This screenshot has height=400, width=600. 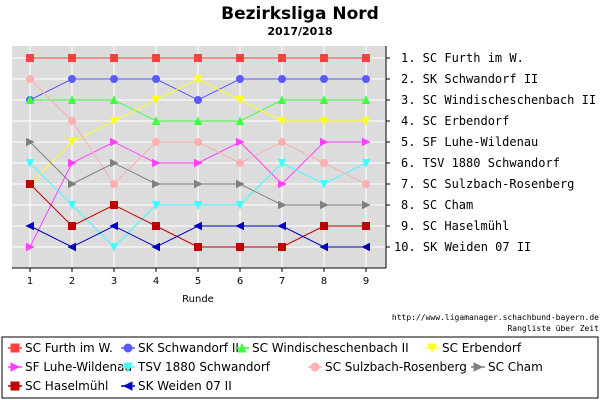 What do you see at coordinates (455, 121) in the screenshot?
I see `rank-label: 4. SC Erbendorf` at bounding box center [455, 121].